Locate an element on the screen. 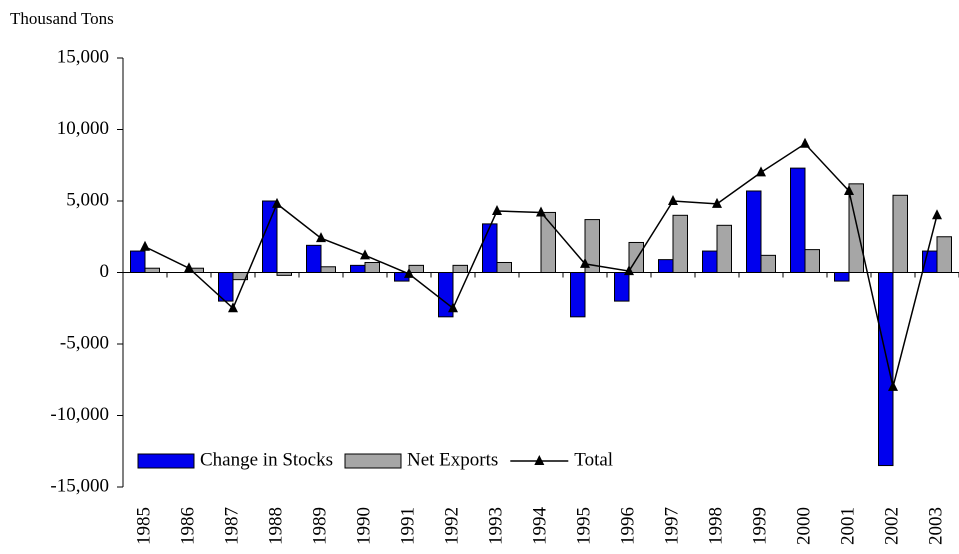  x-tick-label: 1994 is located at coordinates (539, 526).